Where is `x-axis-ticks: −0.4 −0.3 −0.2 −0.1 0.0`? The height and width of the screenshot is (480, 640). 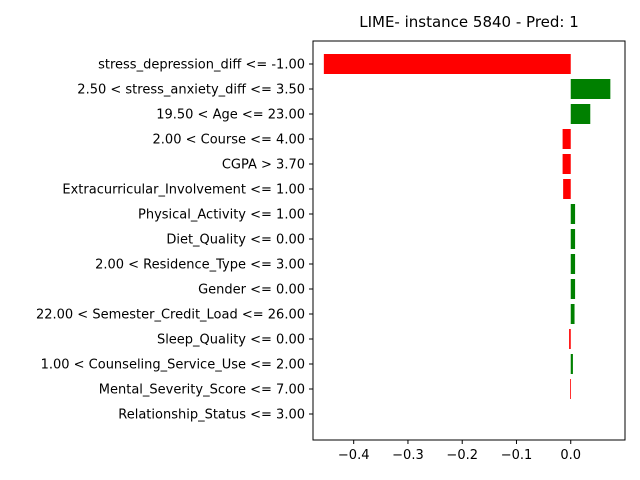
x-axis-ticks: −0.4 −0.3 −0.2 −0.1 0.0 is located at coordinates (459, 451).